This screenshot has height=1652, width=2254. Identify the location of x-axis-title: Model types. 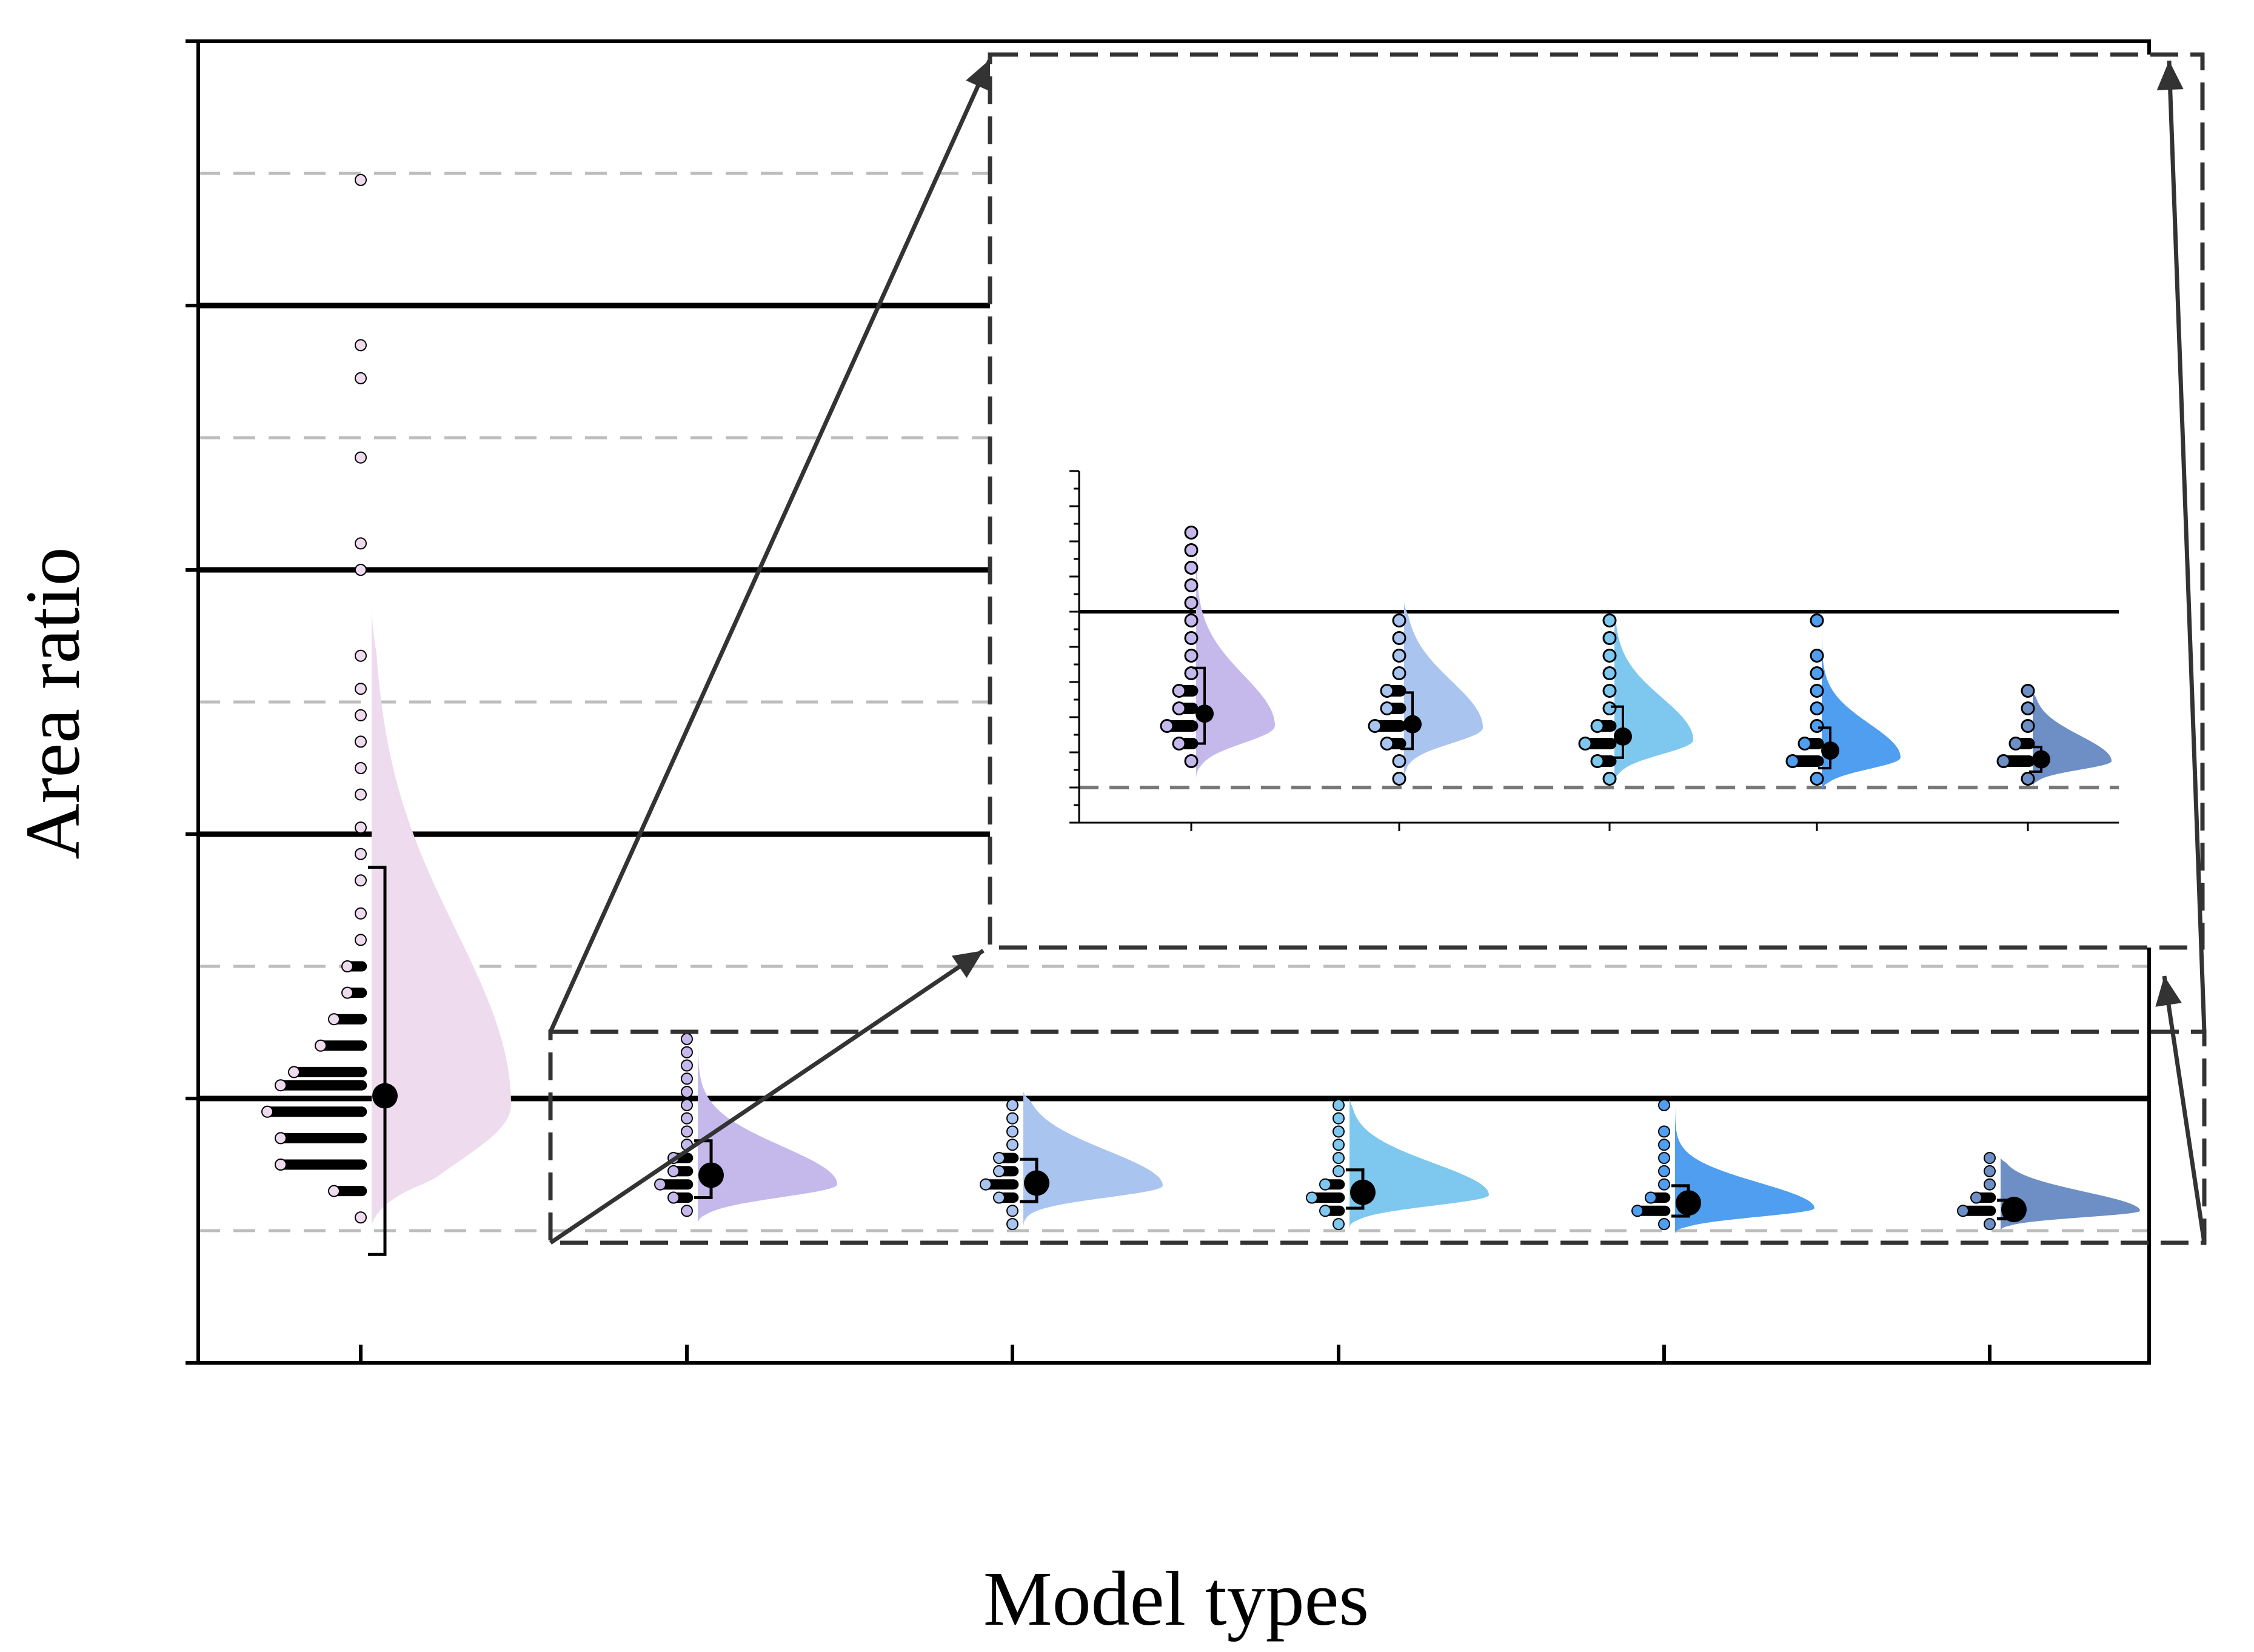
(1176, 1599).